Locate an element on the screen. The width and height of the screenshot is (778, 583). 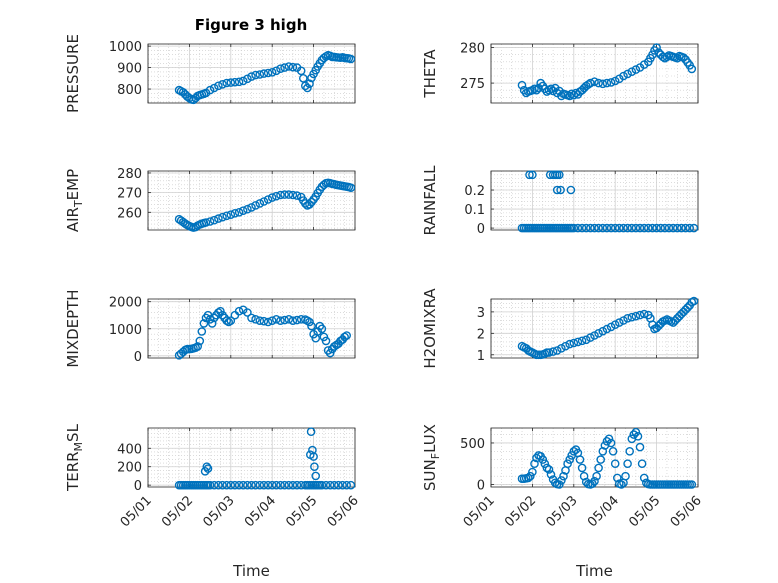
y-tick-label: 1 is located at coordinates (481, 356).